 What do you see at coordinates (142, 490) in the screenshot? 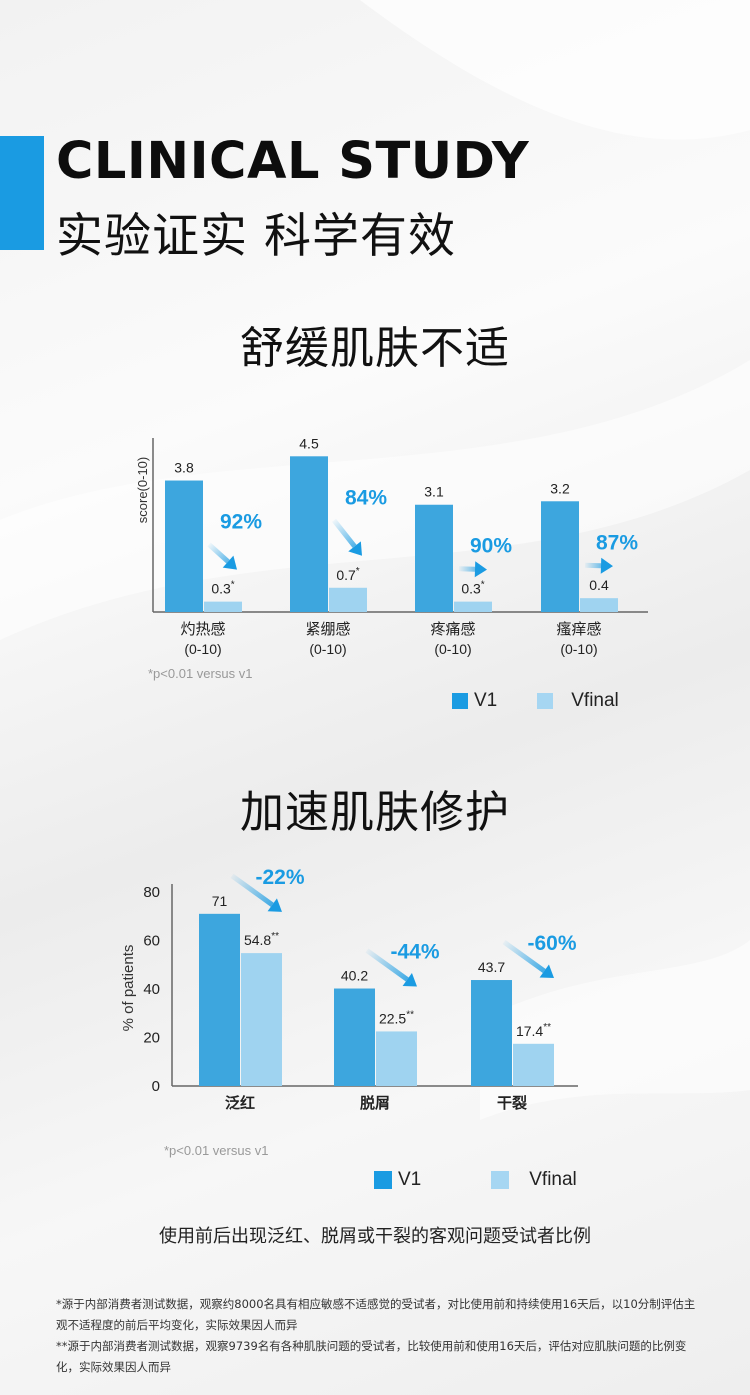
I see `y-axis-label: score(0-10)` at bounding box center [142, 490].